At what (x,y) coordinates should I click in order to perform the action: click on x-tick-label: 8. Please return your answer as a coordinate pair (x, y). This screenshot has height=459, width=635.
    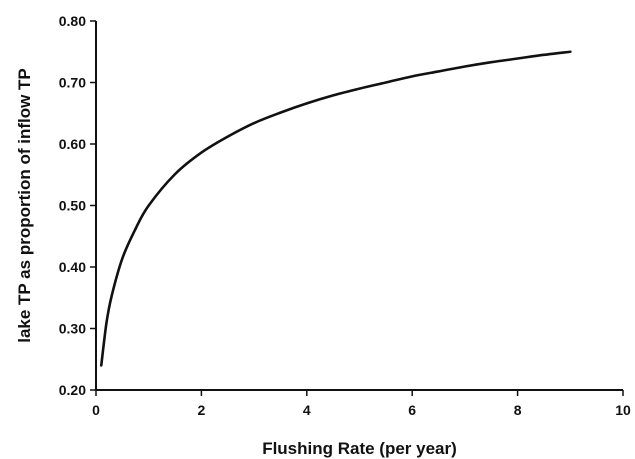
    Looking at the image, I should click on (518, 410).